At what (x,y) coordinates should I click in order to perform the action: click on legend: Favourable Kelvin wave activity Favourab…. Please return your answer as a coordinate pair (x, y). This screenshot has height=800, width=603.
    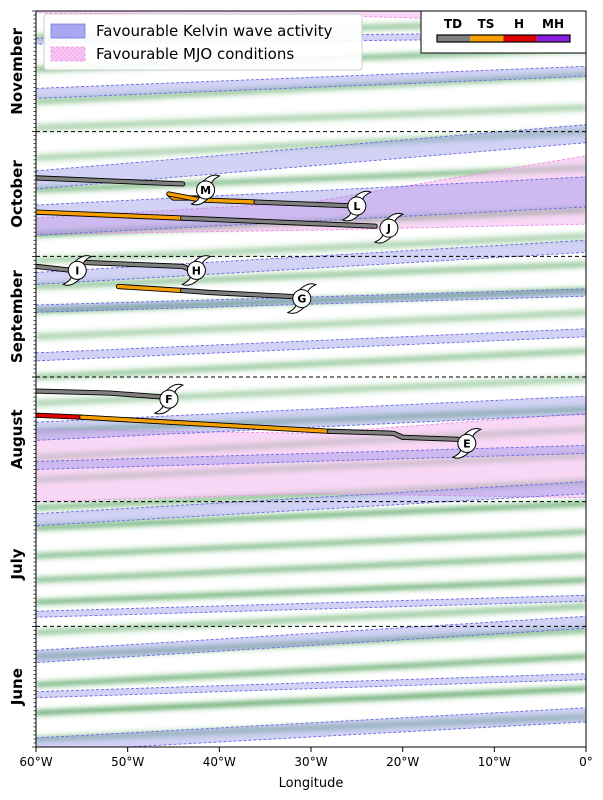
    Looking at the image, I should click on (203, 42).